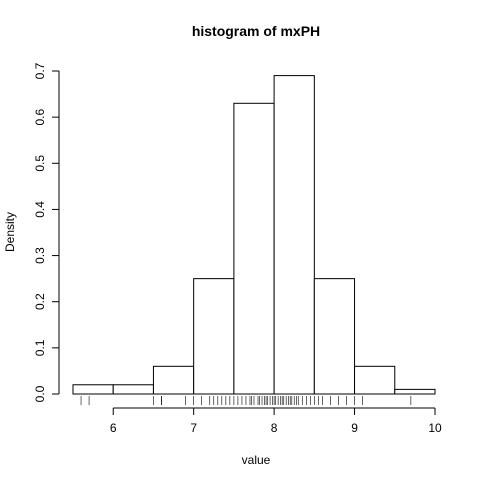  What do you see at coordinates (40, 347) in the screenshot?
I see `y-tick-label-2: 0.1` at bounding box center [40, 347].